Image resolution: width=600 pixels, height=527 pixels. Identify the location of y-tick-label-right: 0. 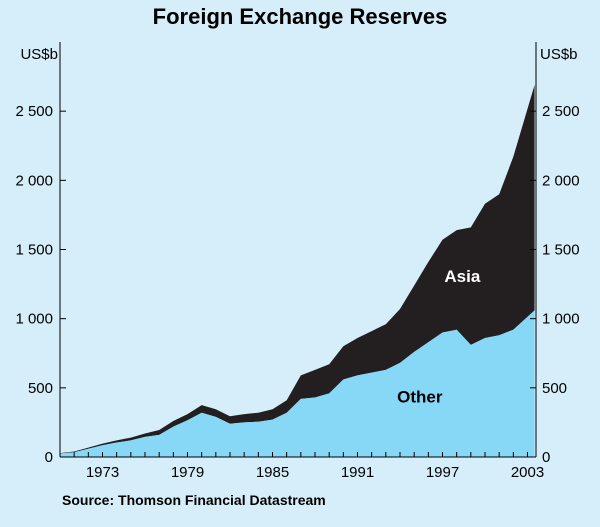
(546, 457).